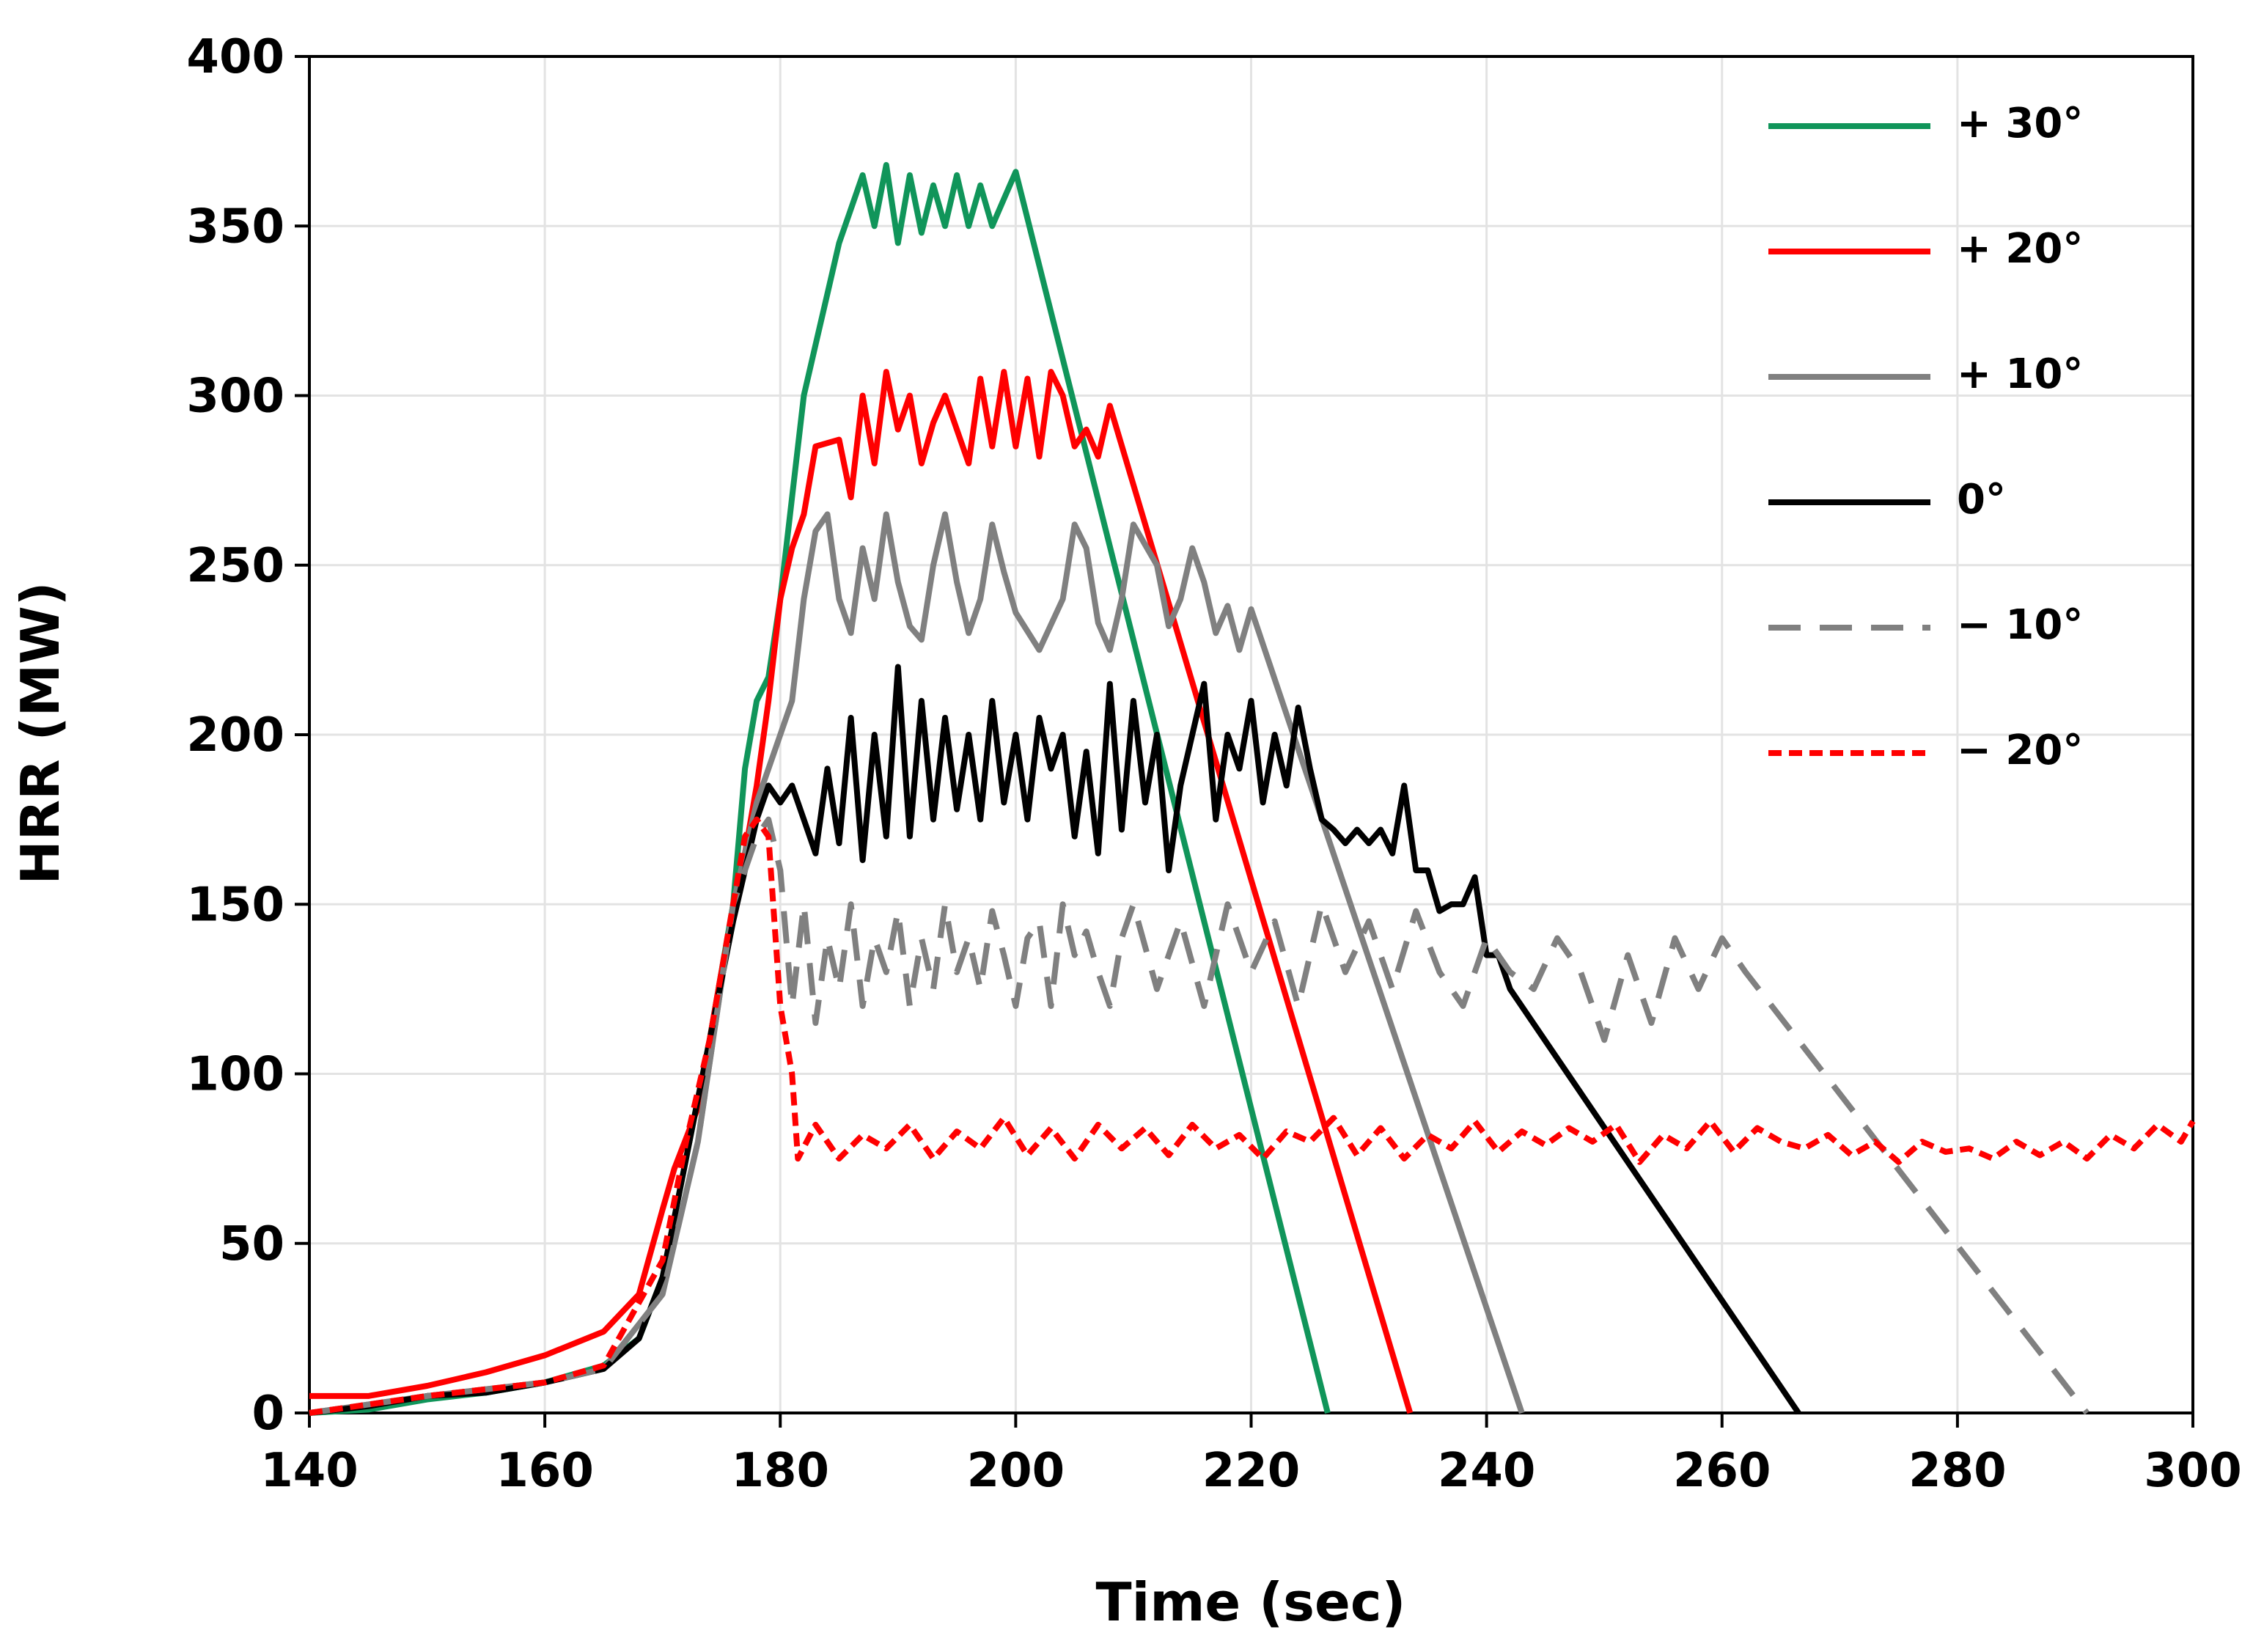 This screenshot has width=2264, height=1652. What do you see at coordinates (267, 1414) in the screenshot?
I see `y-tick-label: 0` at bounding box center [267, 1414].